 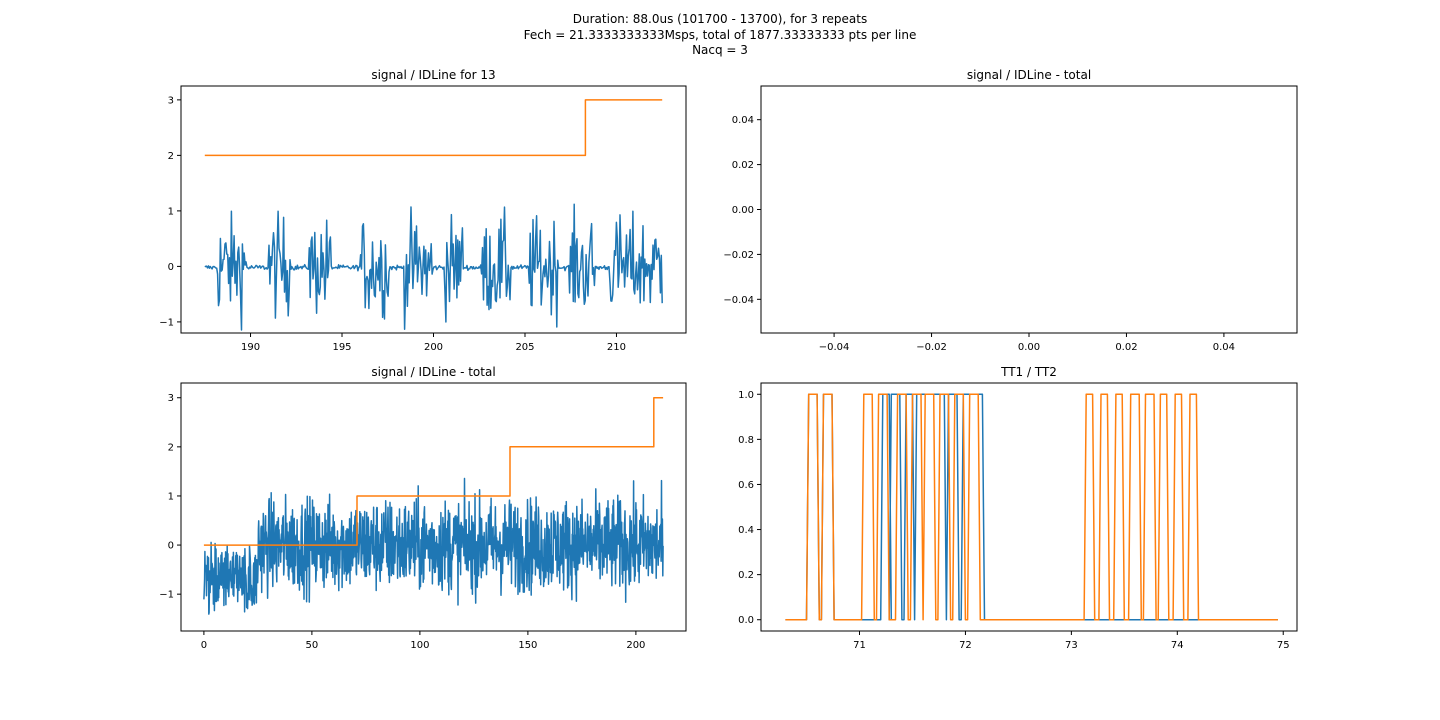 I want to click on subplot-4-frame, so click(x=1029, y=507).